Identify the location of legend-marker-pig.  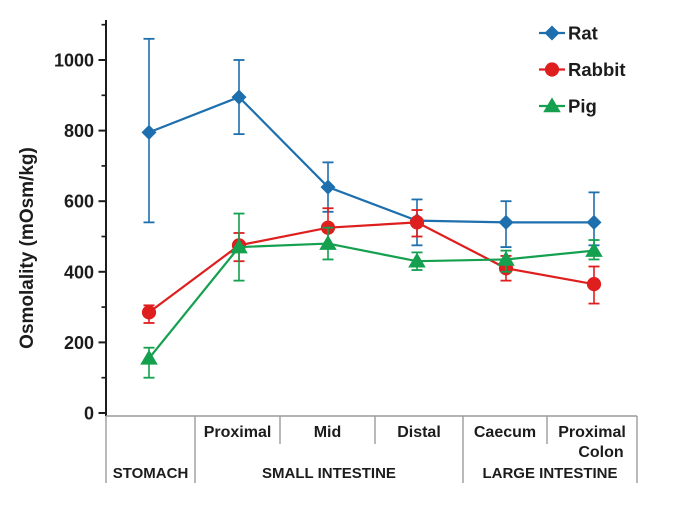
(552, 105).